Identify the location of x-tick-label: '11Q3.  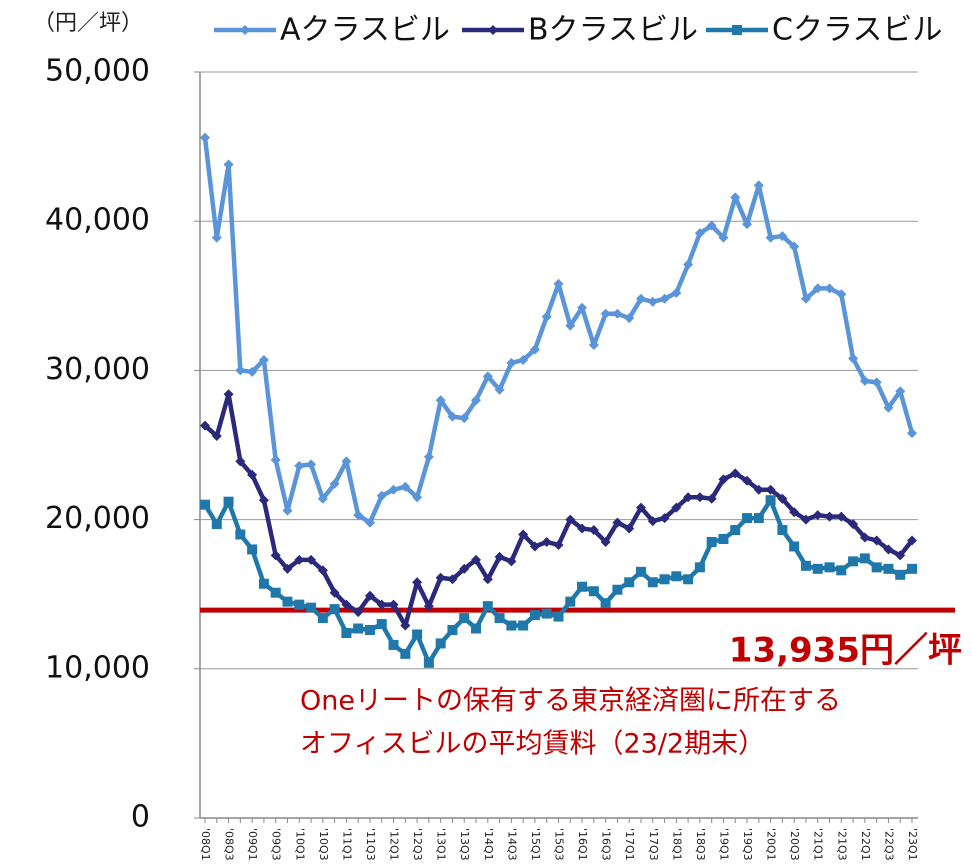
(370, 844).